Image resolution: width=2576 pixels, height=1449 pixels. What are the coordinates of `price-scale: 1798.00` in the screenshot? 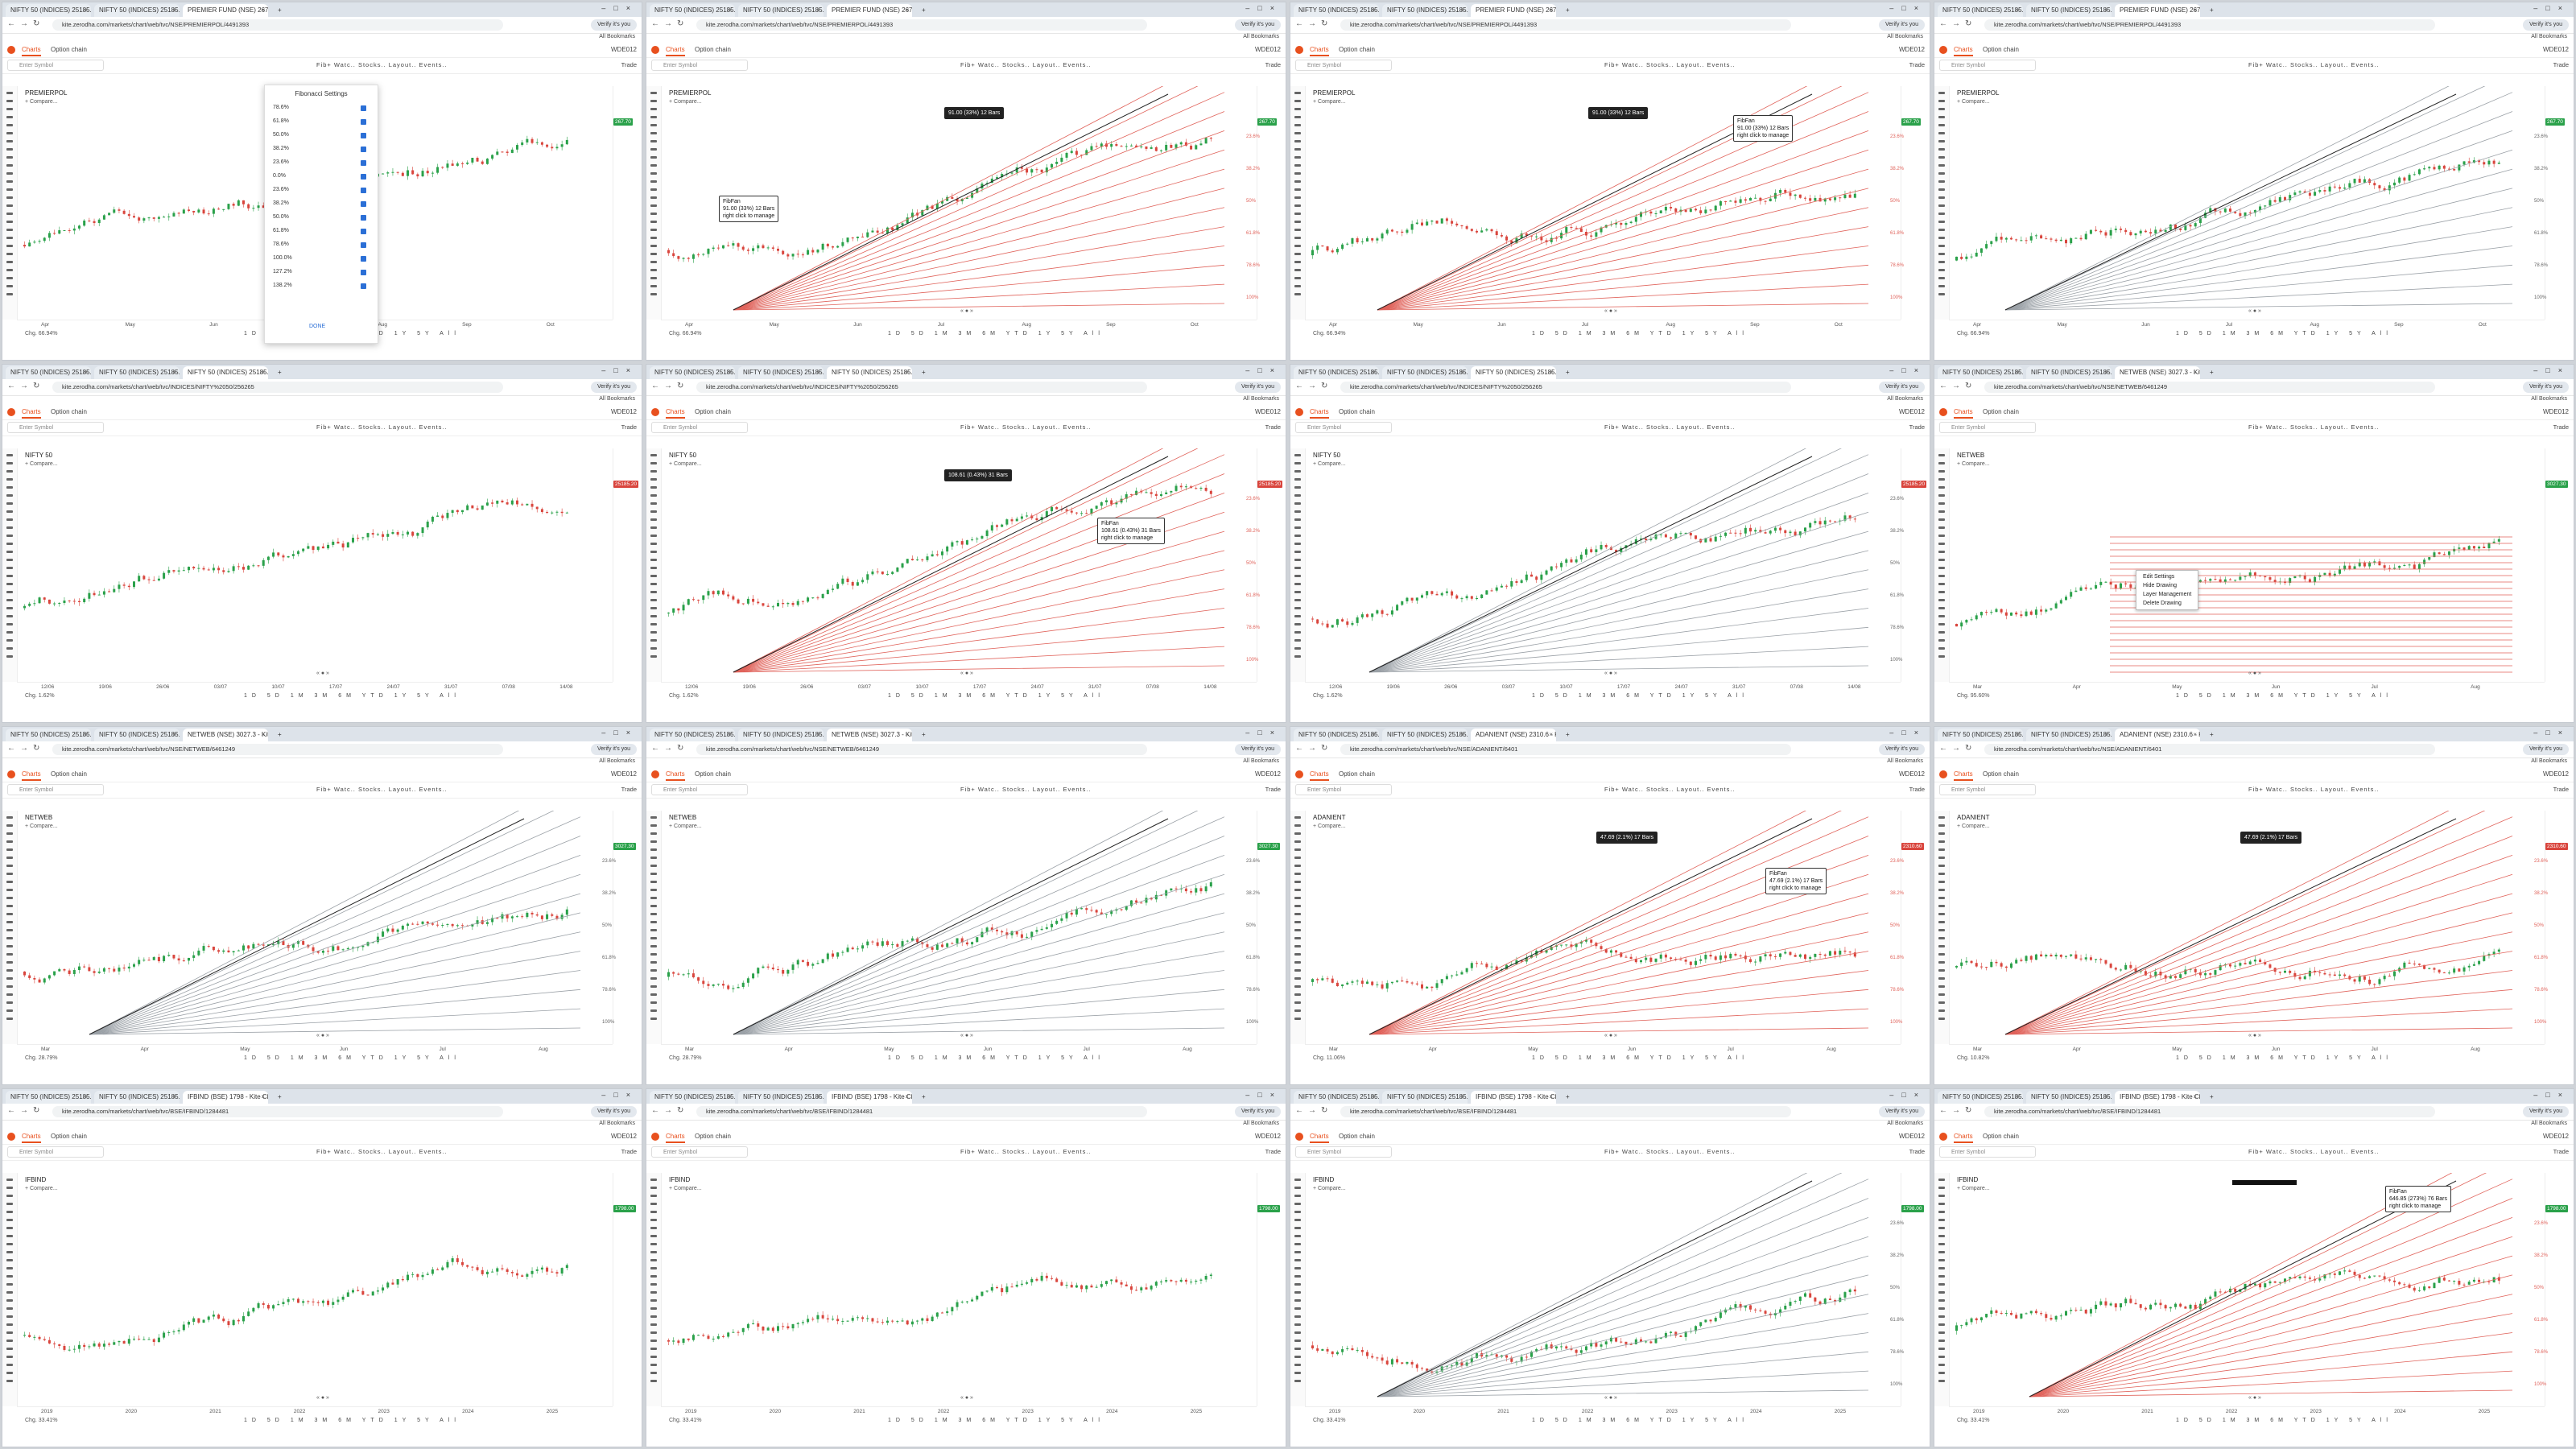 It's located at (1271, 1289).